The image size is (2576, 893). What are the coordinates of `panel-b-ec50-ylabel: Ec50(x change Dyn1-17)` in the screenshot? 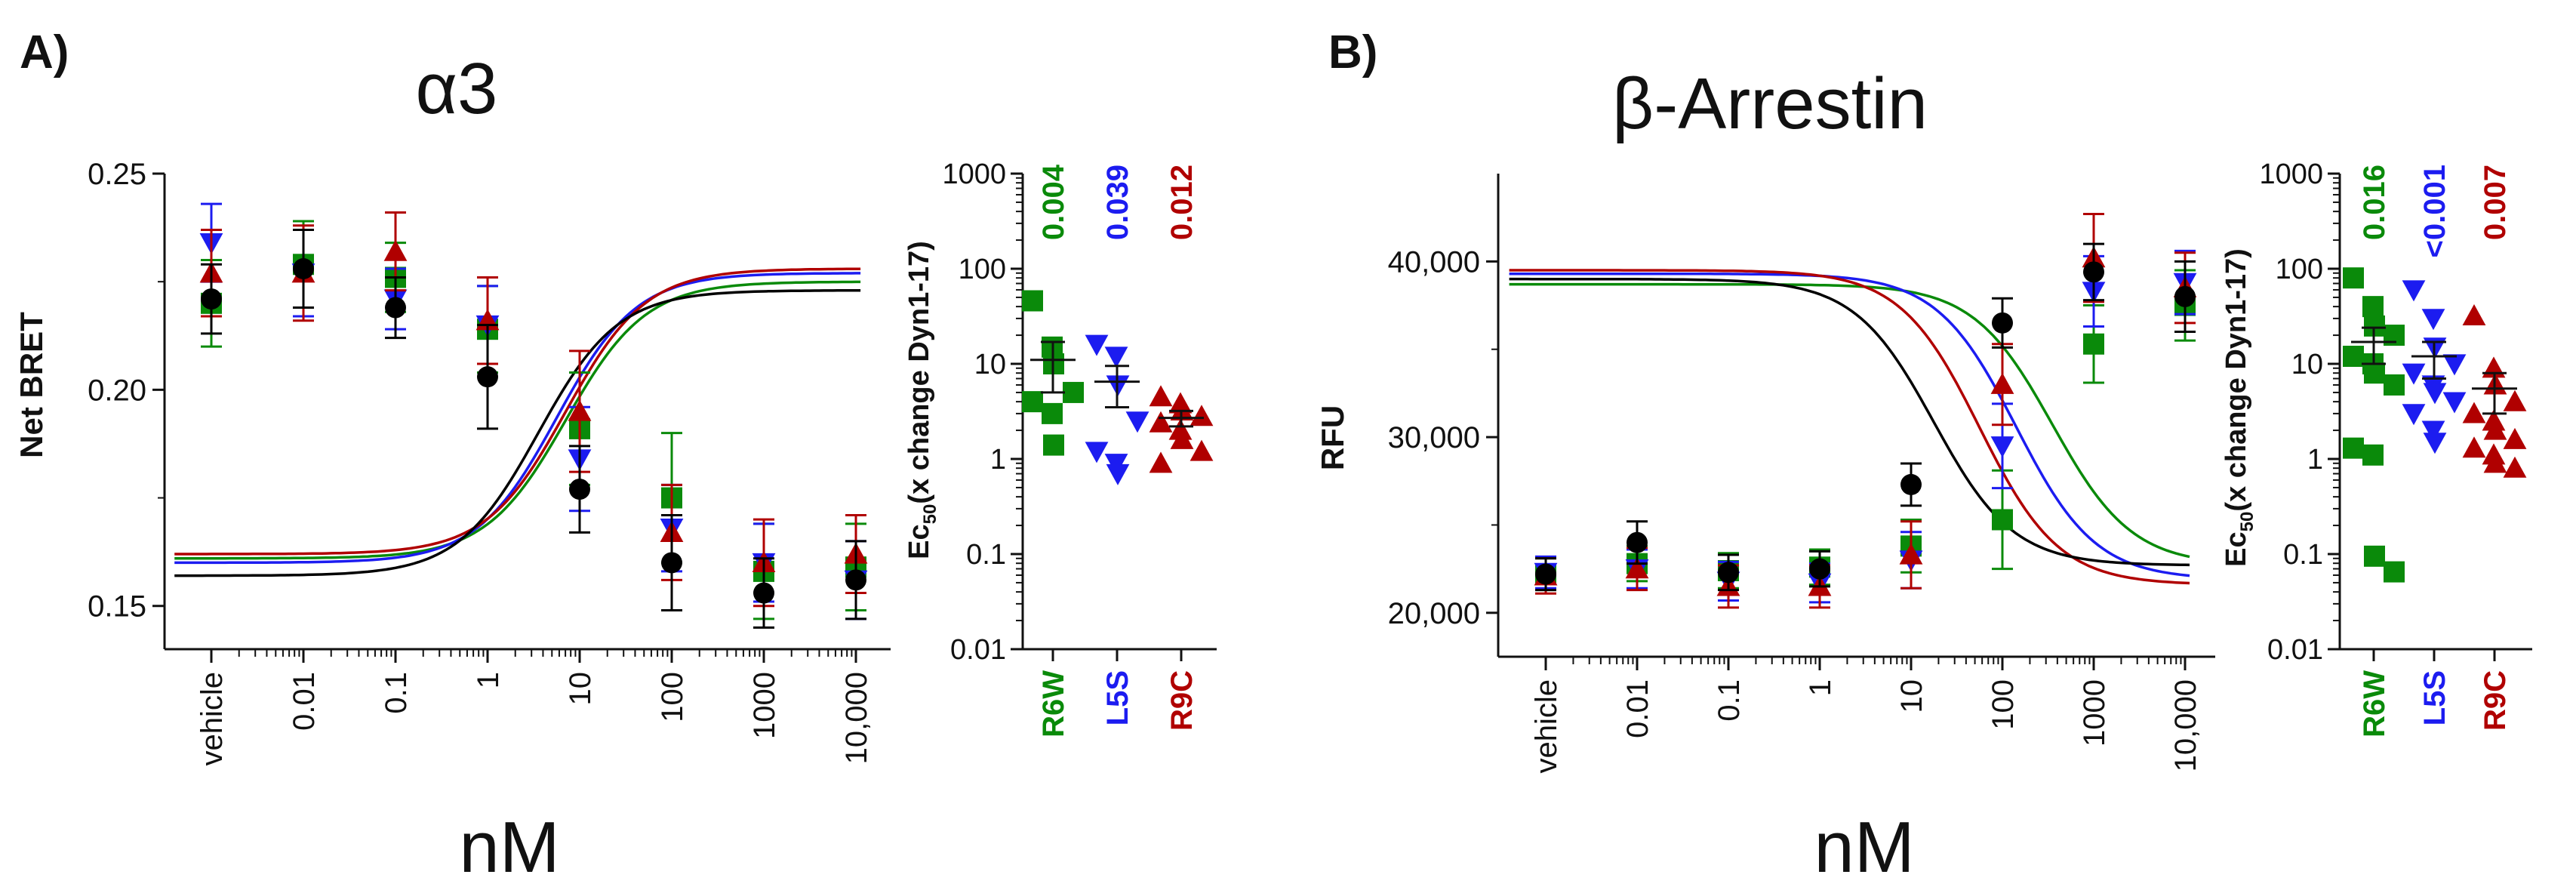 It's located at (2239, 407).